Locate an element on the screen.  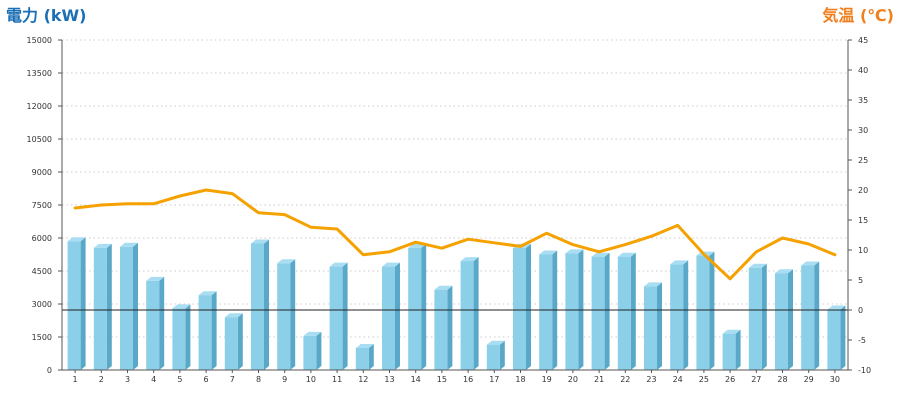
x-tick-label: 18 is located at coordinates (520, 379).